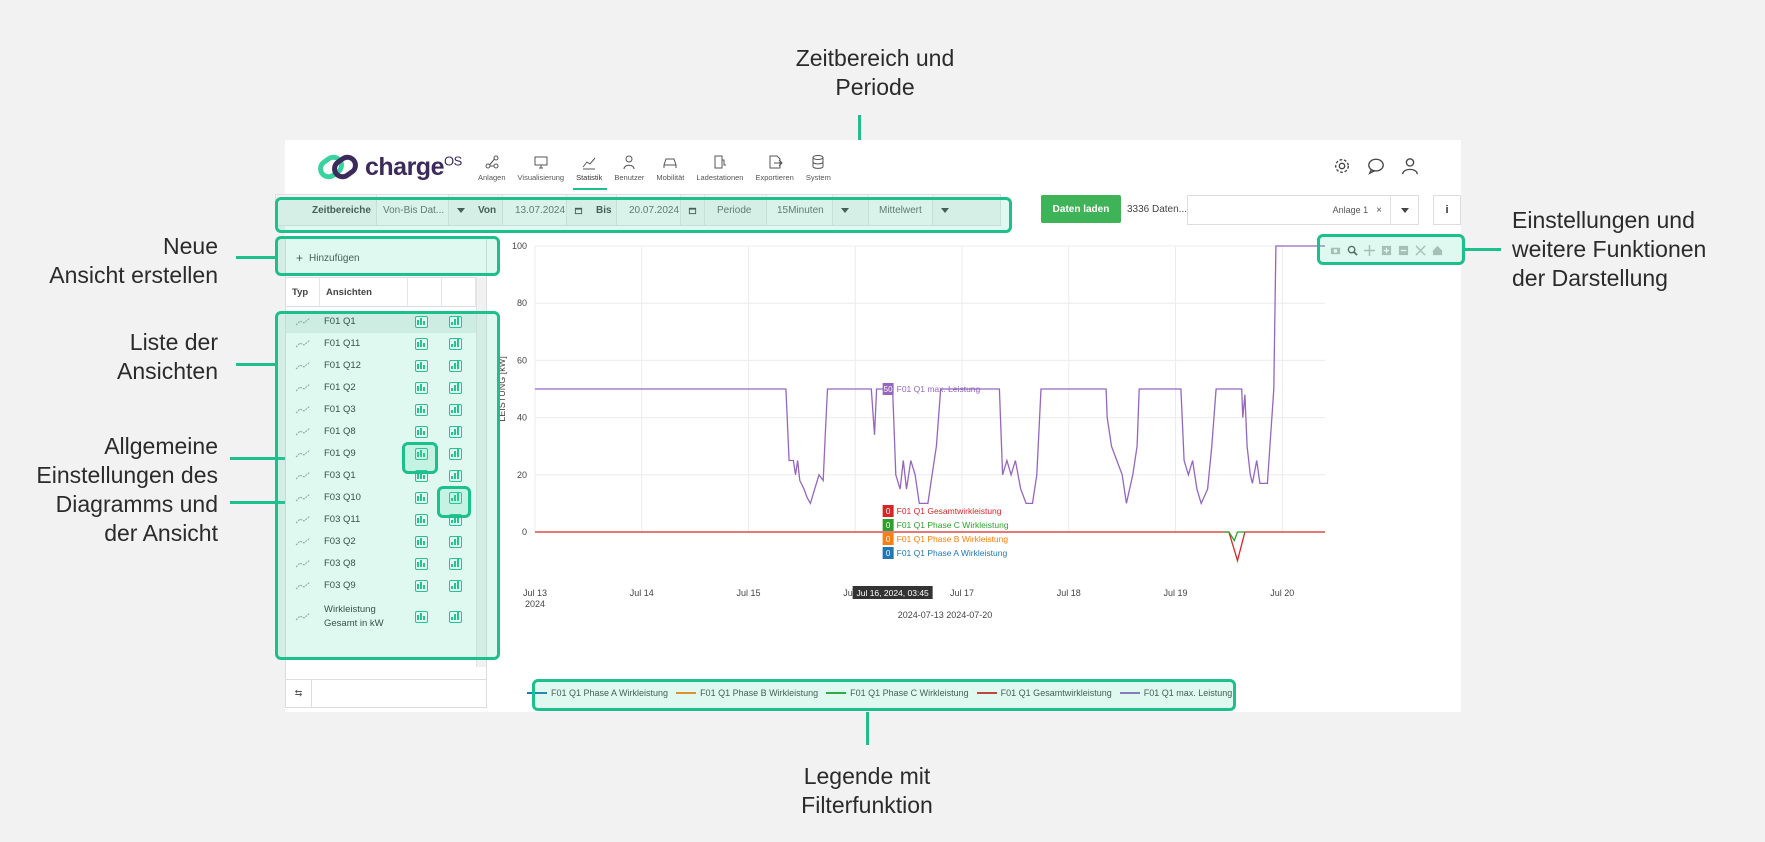 This screenshot has width=1765, height=842. What do you see at coordinates (381, 344) in the screenshot?
I see `list-item: F01 Q11` at bounding box center [381, 344].